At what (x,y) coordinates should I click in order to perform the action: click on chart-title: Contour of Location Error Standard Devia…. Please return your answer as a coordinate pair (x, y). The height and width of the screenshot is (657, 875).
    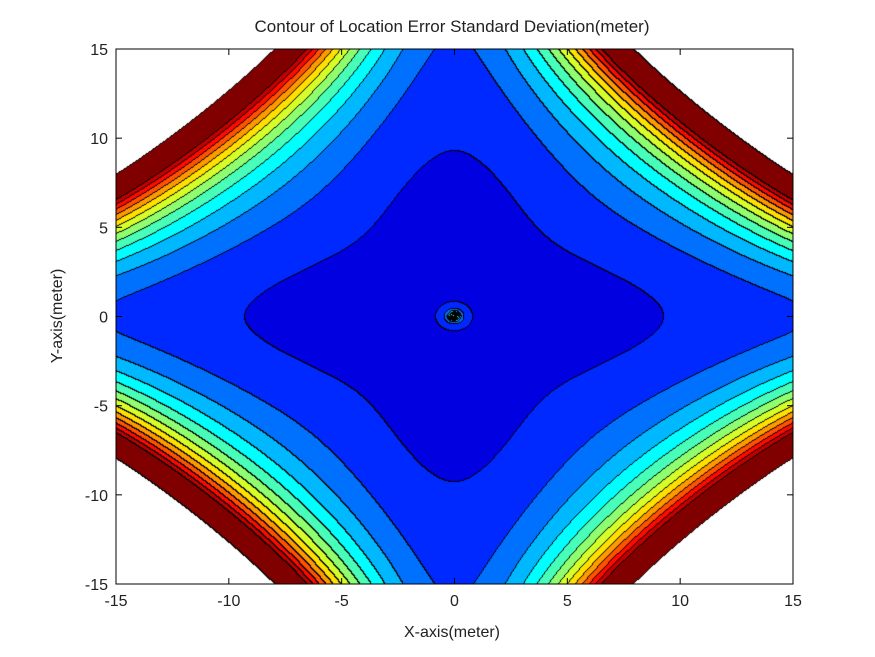
    Looking at the image, I should click on (452, 26).